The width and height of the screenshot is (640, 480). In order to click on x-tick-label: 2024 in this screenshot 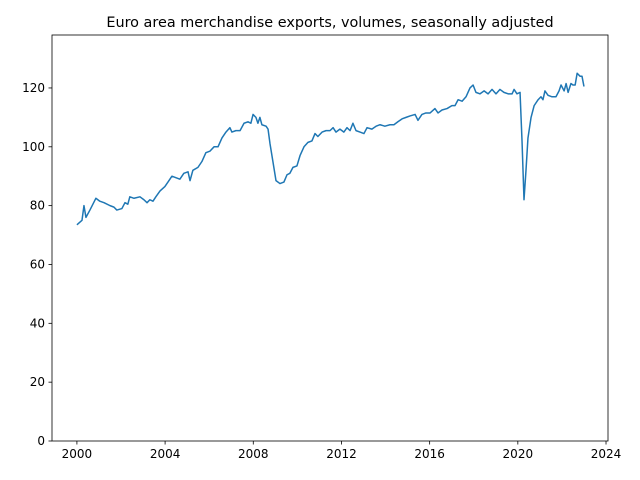, I will do `click(606, 454)`.